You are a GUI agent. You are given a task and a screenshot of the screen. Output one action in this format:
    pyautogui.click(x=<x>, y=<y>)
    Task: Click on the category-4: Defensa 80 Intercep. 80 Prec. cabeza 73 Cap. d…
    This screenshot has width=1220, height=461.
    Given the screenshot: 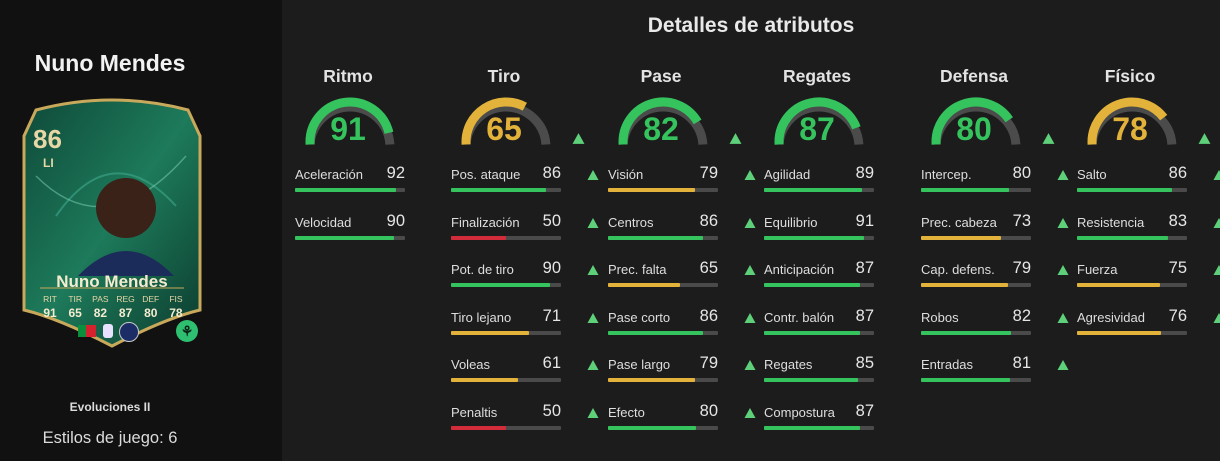 What is the action you would take?
    pyautogui.click(x=989, y=260)
    